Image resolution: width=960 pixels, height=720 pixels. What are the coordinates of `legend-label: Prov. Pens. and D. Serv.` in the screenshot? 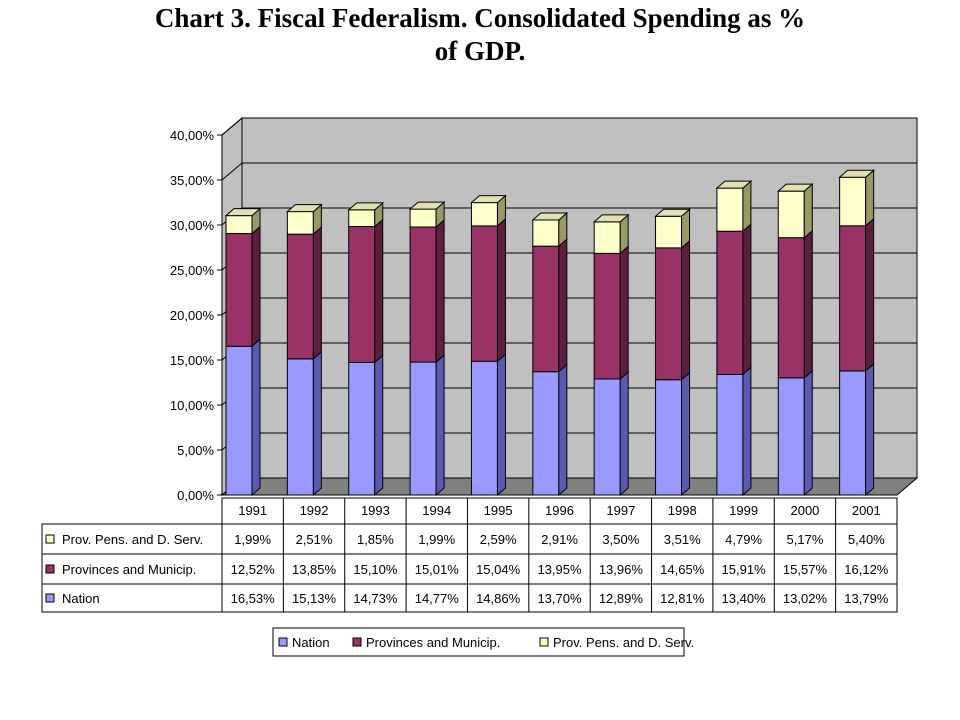 It's located at (623, 642).